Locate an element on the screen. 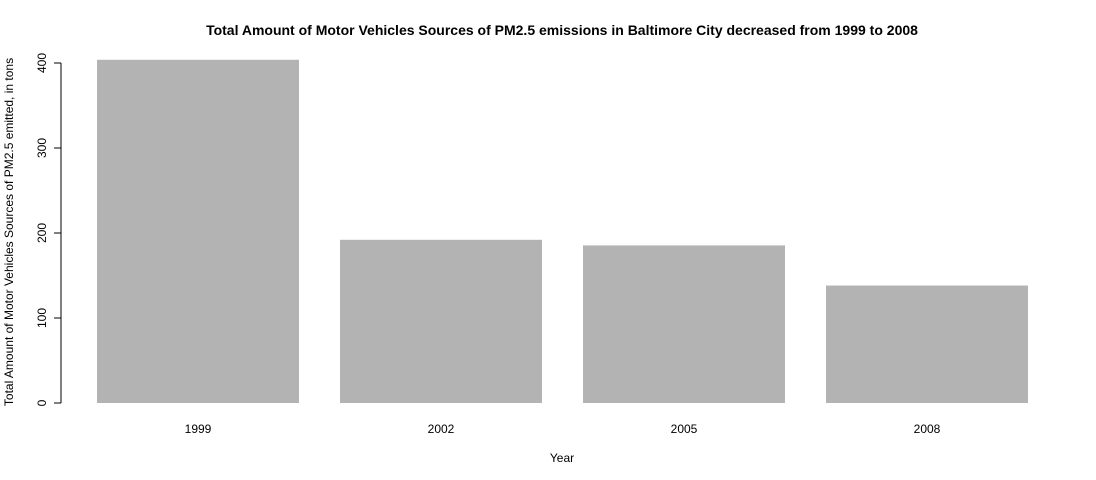 This screenshot has width=1096, height=480. bar-2005 is located at coordinates (684, 324).